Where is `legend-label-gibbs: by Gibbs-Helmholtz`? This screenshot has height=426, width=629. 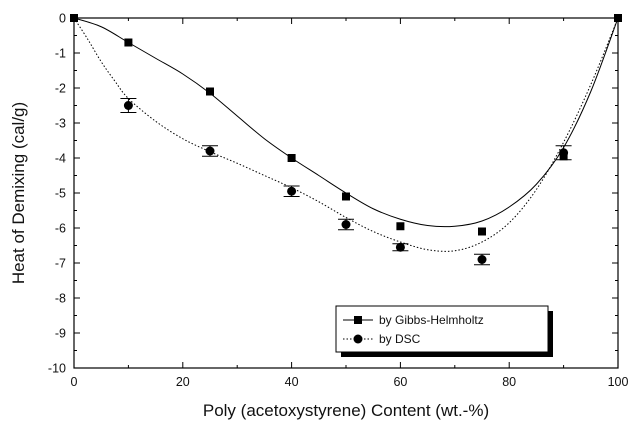 legend-label-gibbs: by Gibbs-Helmholtz is located at coordinates (431, 320).